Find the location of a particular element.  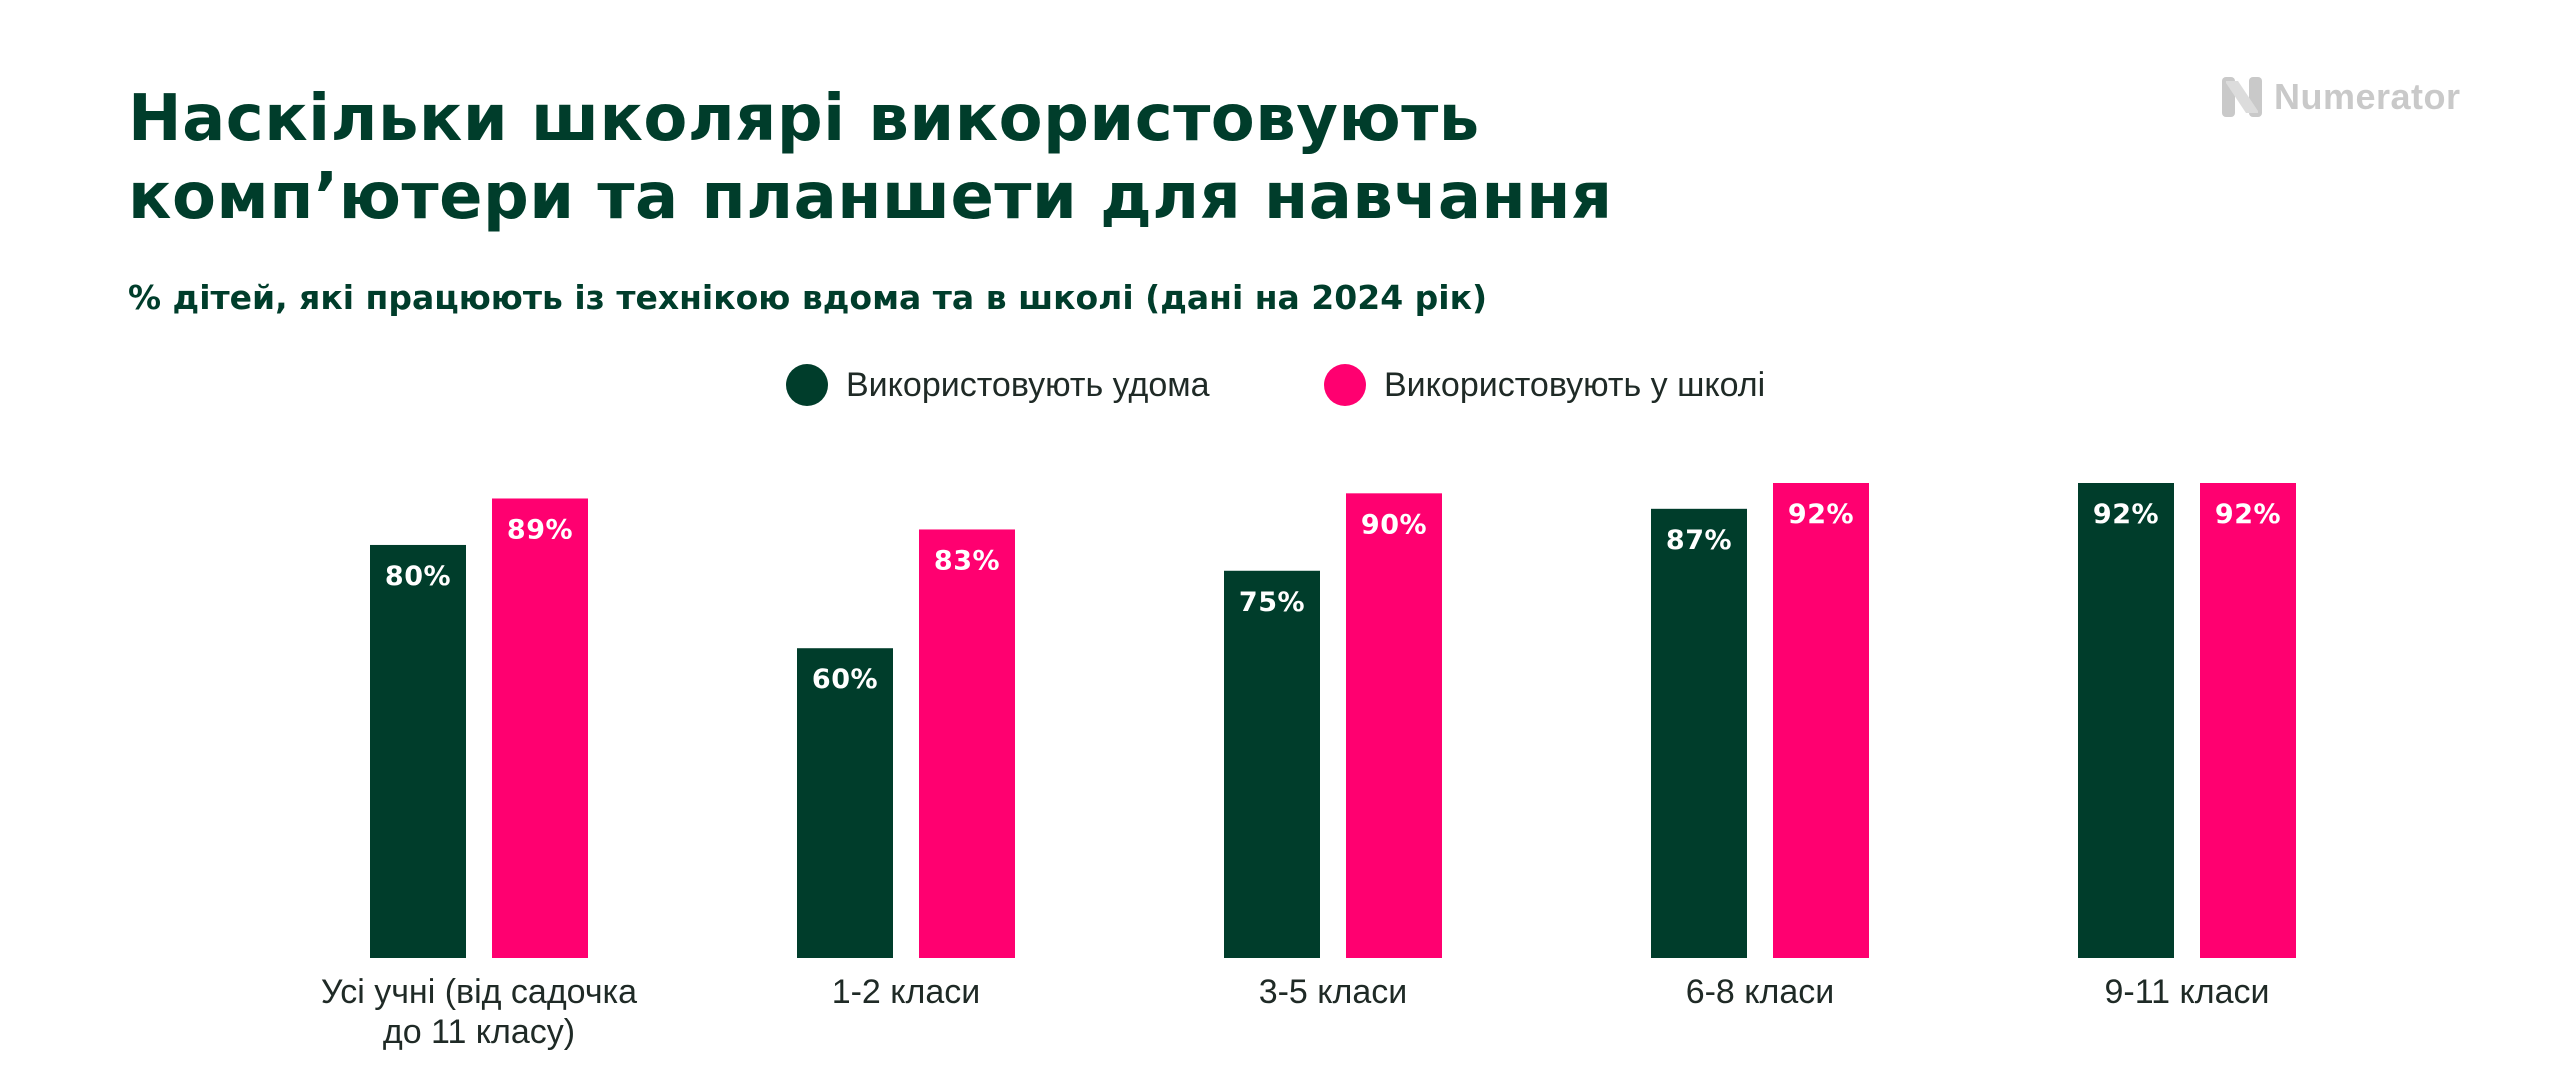

category-label-2: 3-5 класи is located at coordinates (1333, 992).